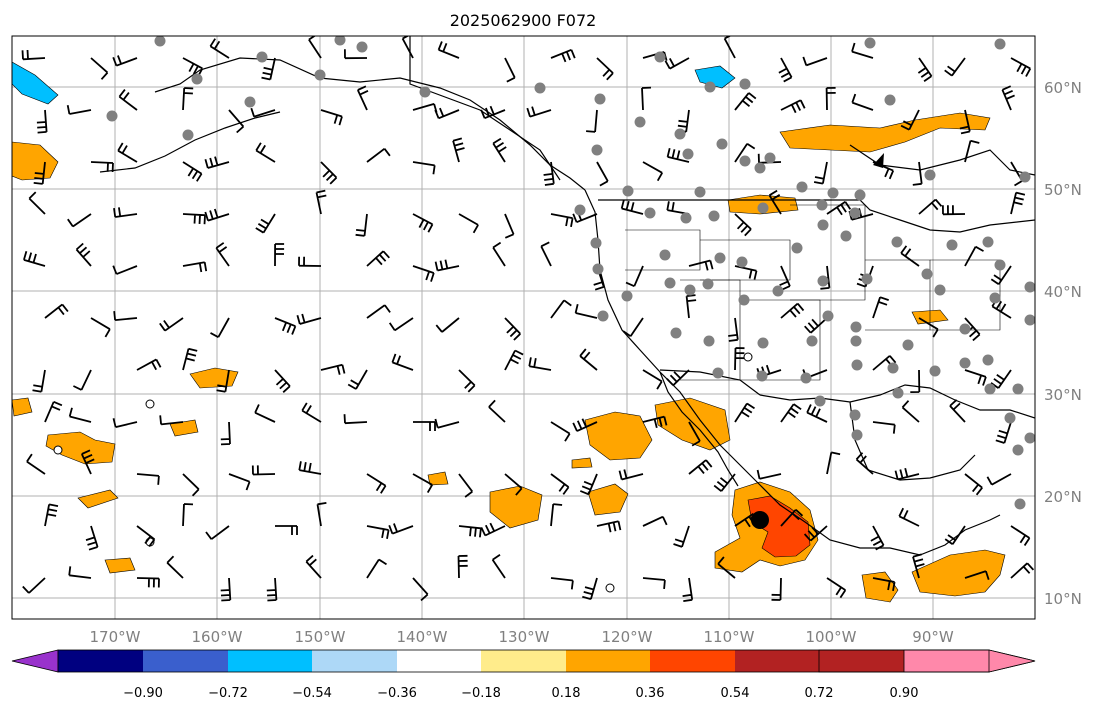 The image size is (1105, 712). What do you see at coordinates (715, 77) in the screenshot?
I see `contour-blue` at bounding box center [715, 77].